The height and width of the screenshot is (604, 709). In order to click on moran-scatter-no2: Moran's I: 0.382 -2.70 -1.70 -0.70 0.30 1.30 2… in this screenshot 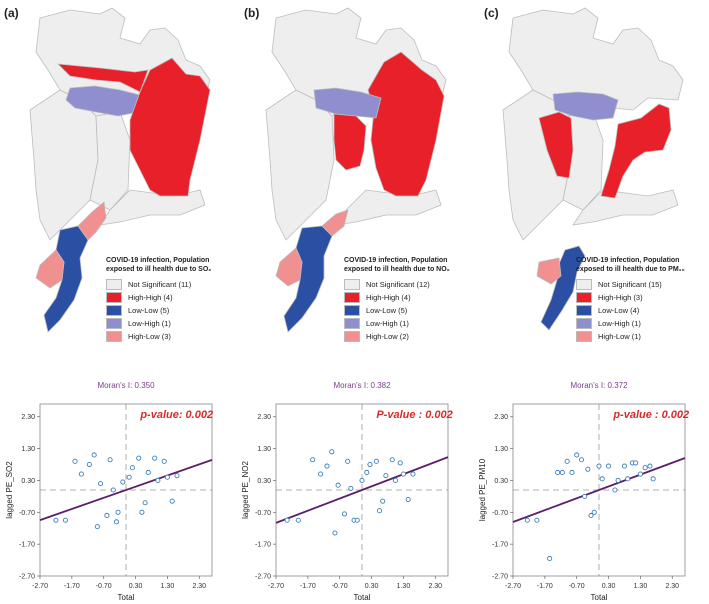, I will do `click(347, 491)`.